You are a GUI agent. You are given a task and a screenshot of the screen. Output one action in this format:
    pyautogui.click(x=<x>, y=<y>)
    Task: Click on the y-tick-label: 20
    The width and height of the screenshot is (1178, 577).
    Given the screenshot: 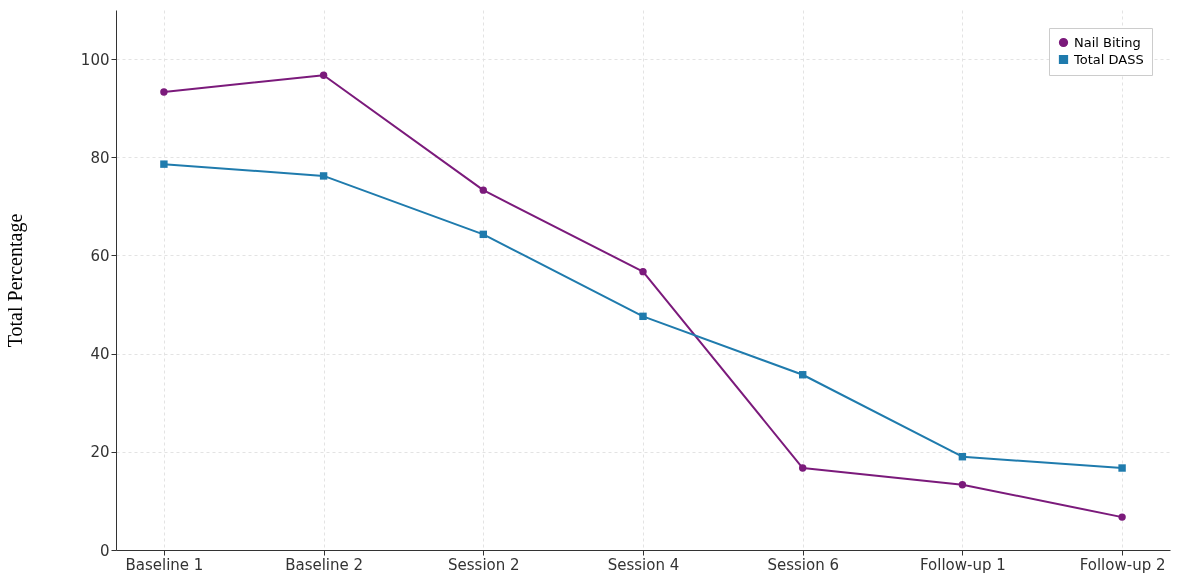 What is the action you would take?
    pyautogui.click(x=100, y=452)
    